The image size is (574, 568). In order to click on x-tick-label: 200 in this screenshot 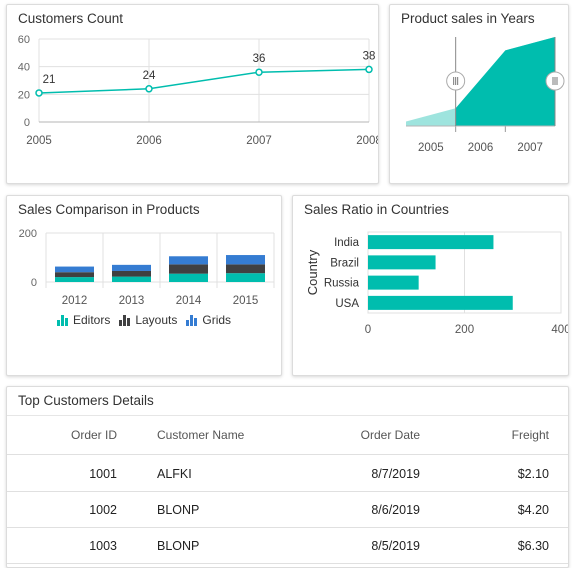, I will do `click(464, 330)`.